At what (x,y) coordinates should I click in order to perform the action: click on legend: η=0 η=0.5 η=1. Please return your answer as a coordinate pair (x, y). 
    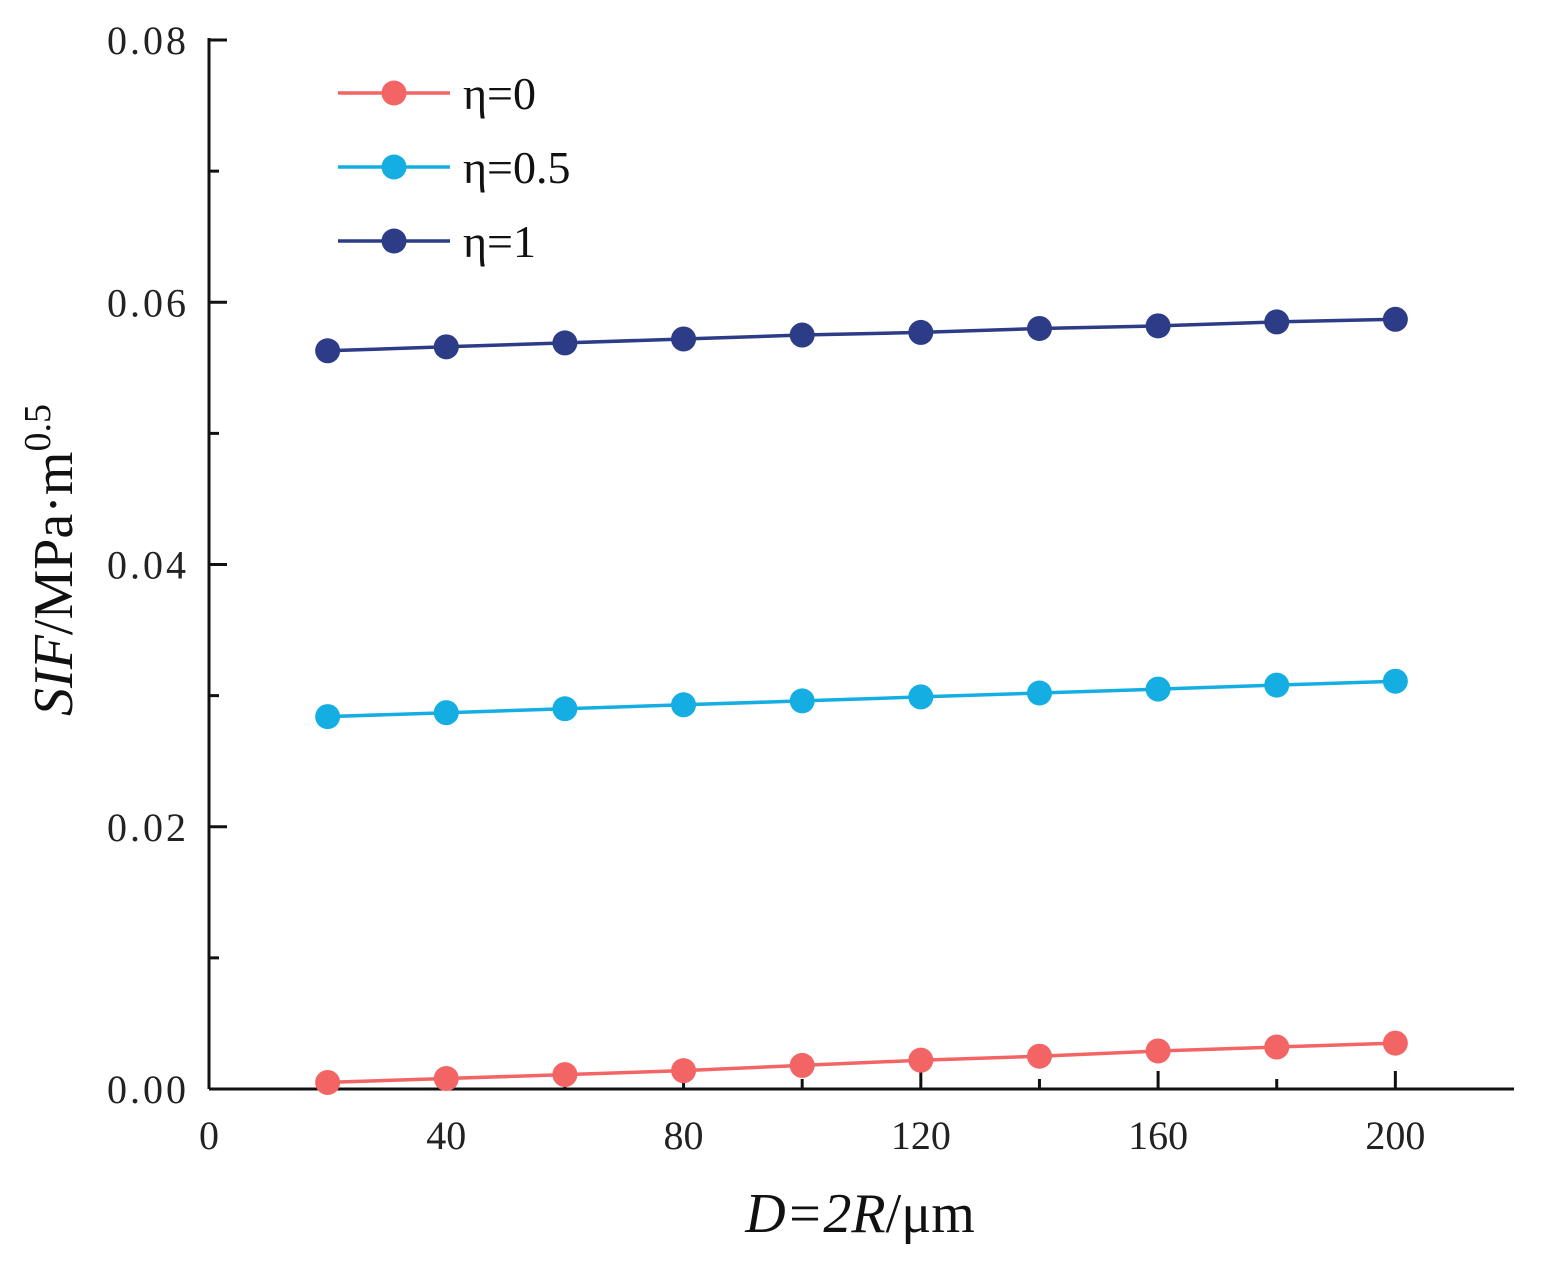
    Looking at the image, I should click on (454, 167).